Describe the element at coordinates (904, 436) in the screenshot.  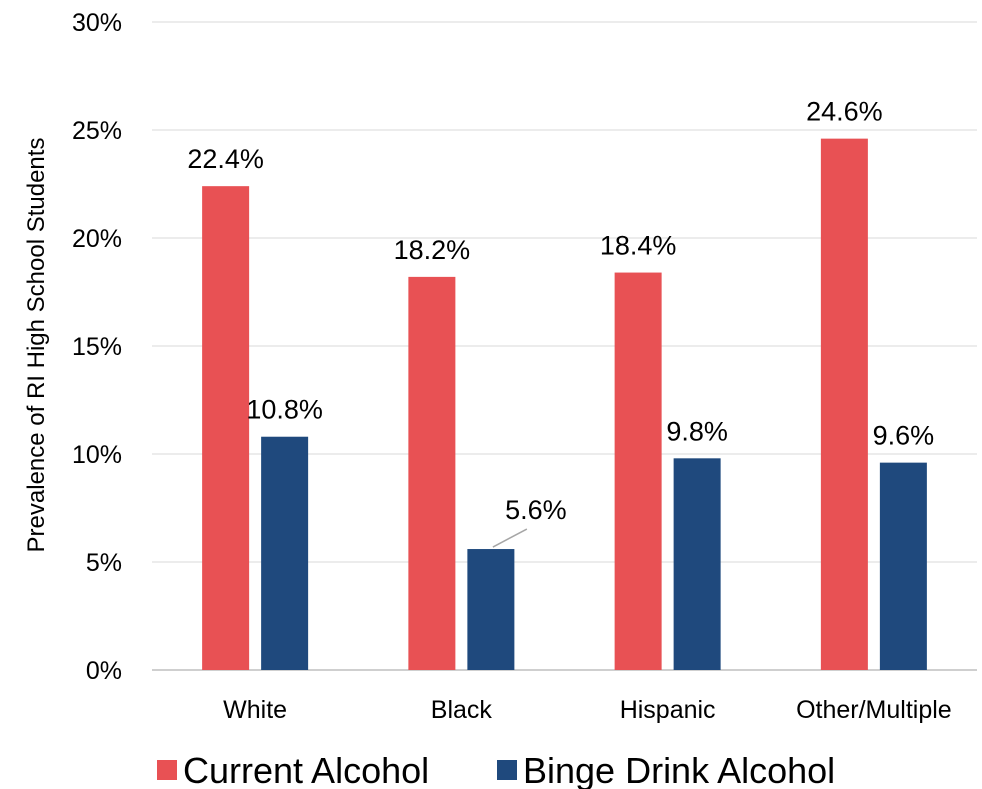
I see `data-label: 9.6%` at that location.